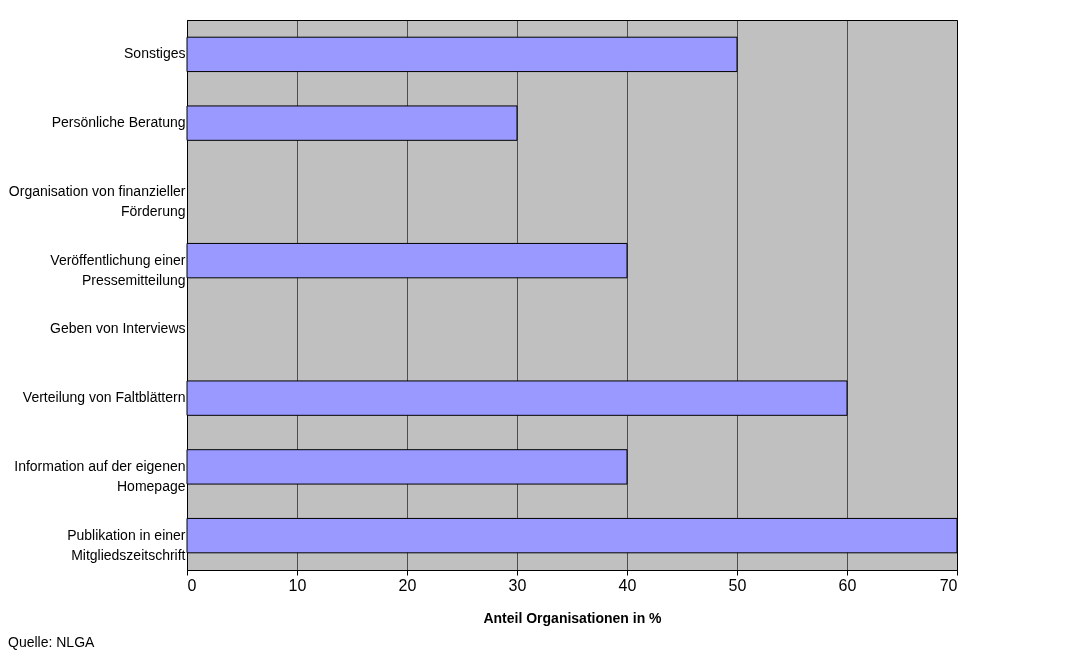 The image size is (1075, 659). Describe the element at coordinates (297, 585) in the screenshot. I see `x-tick-label: 10` at that location.